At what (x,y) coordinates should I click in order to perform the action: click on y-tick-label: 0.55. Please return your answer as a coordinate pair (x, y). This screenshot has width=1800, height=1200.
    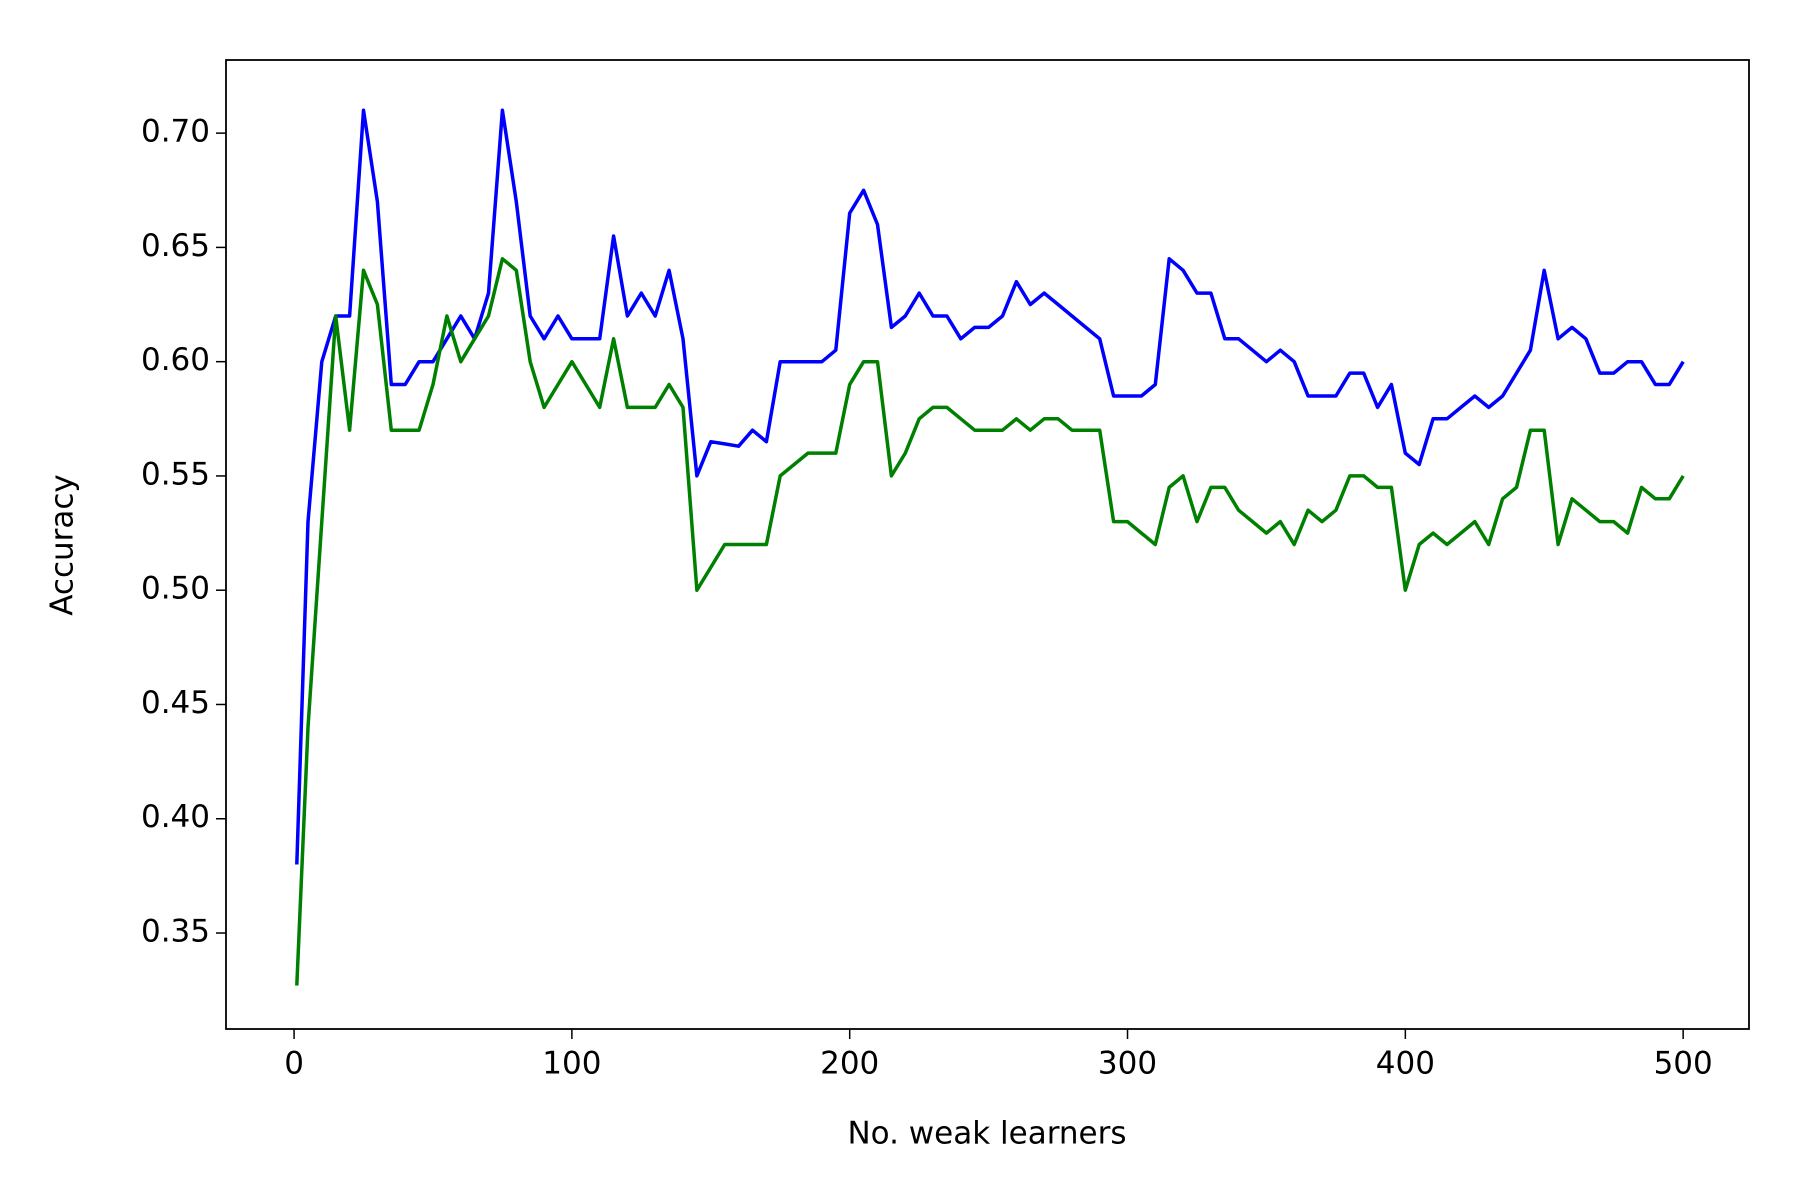
    Looking at the image, I should click on (175, 474).